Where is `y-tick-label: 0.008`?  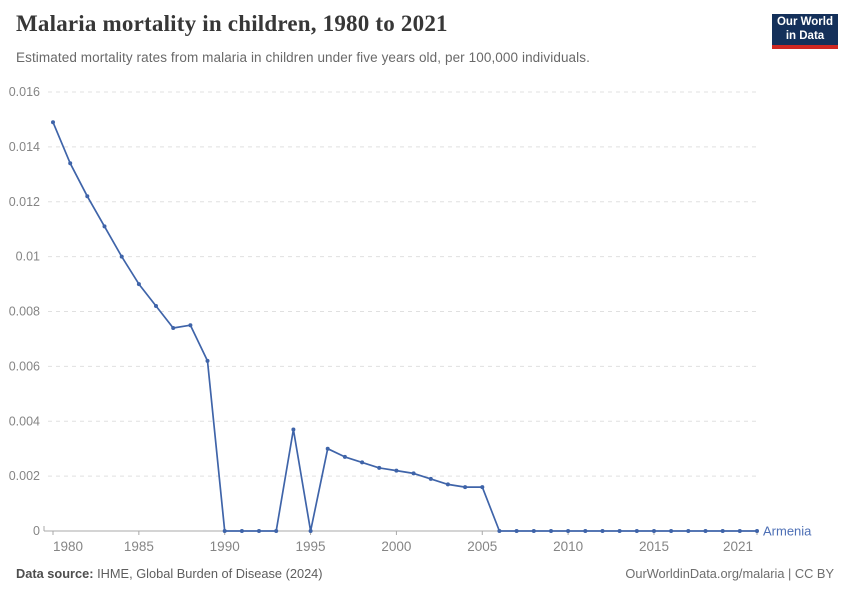
y-tick-label: 0.008 is located at coordinates (24, 312).